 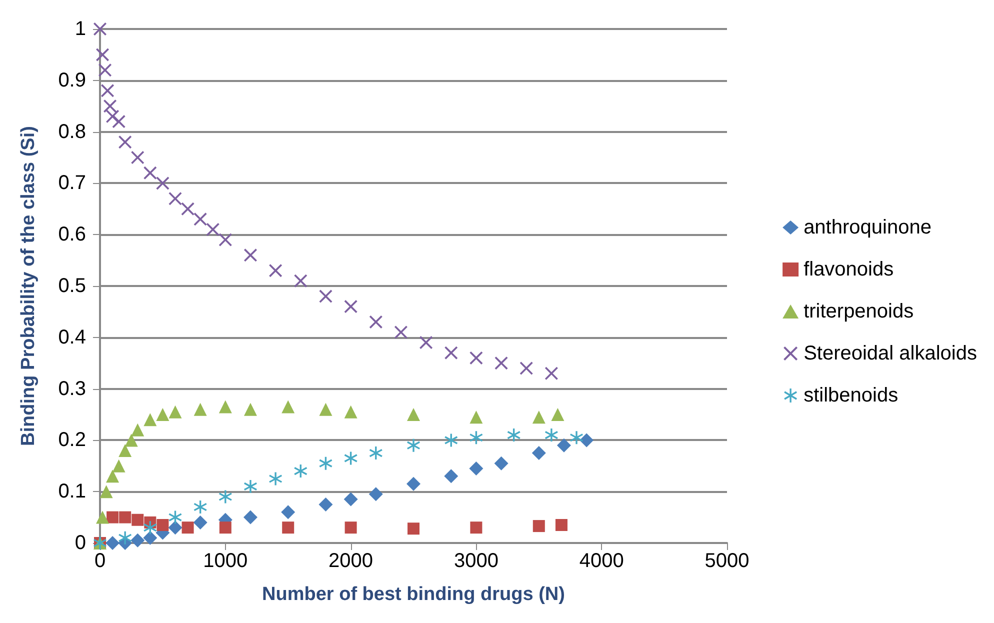 I want to click on y-tick-label: 0.5, so click(x=72, y=286).